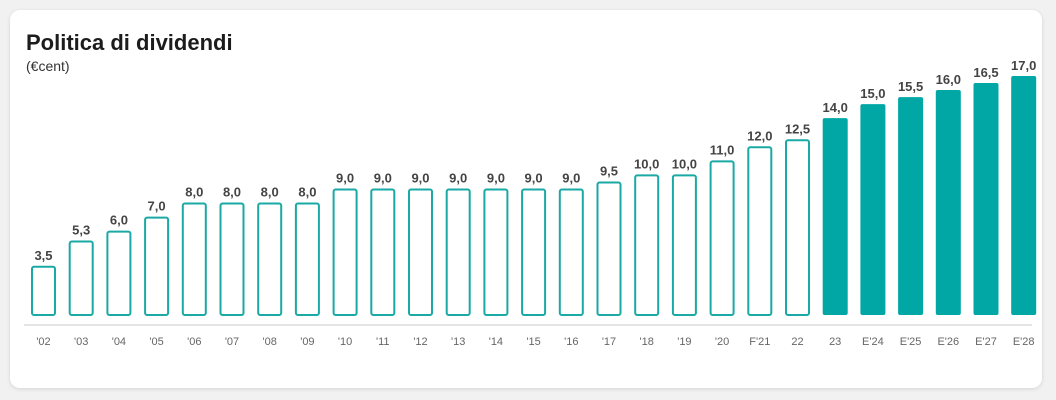  I want to click on value-label-5: 8,0, so click(232, 192).